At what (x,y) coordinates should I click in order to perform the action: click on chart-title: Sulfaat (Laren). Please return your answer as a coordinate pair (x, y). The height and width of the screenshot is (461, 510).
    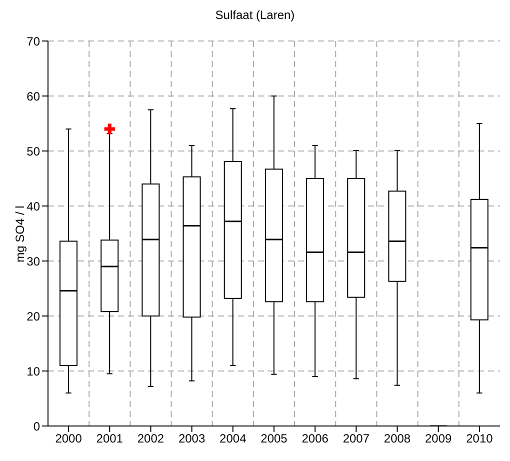
    Looking at the image, I should click on (255, 15).